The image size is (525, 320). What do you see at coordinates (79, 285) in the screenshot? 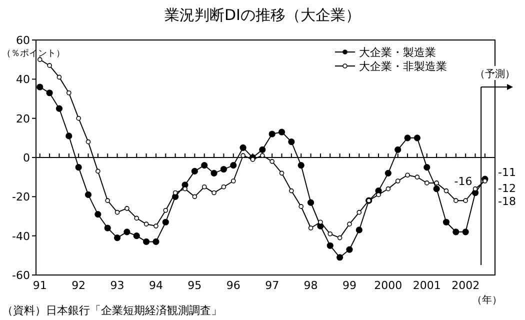
I see `x-tick-label: 92` at bounding box center [79, 285].